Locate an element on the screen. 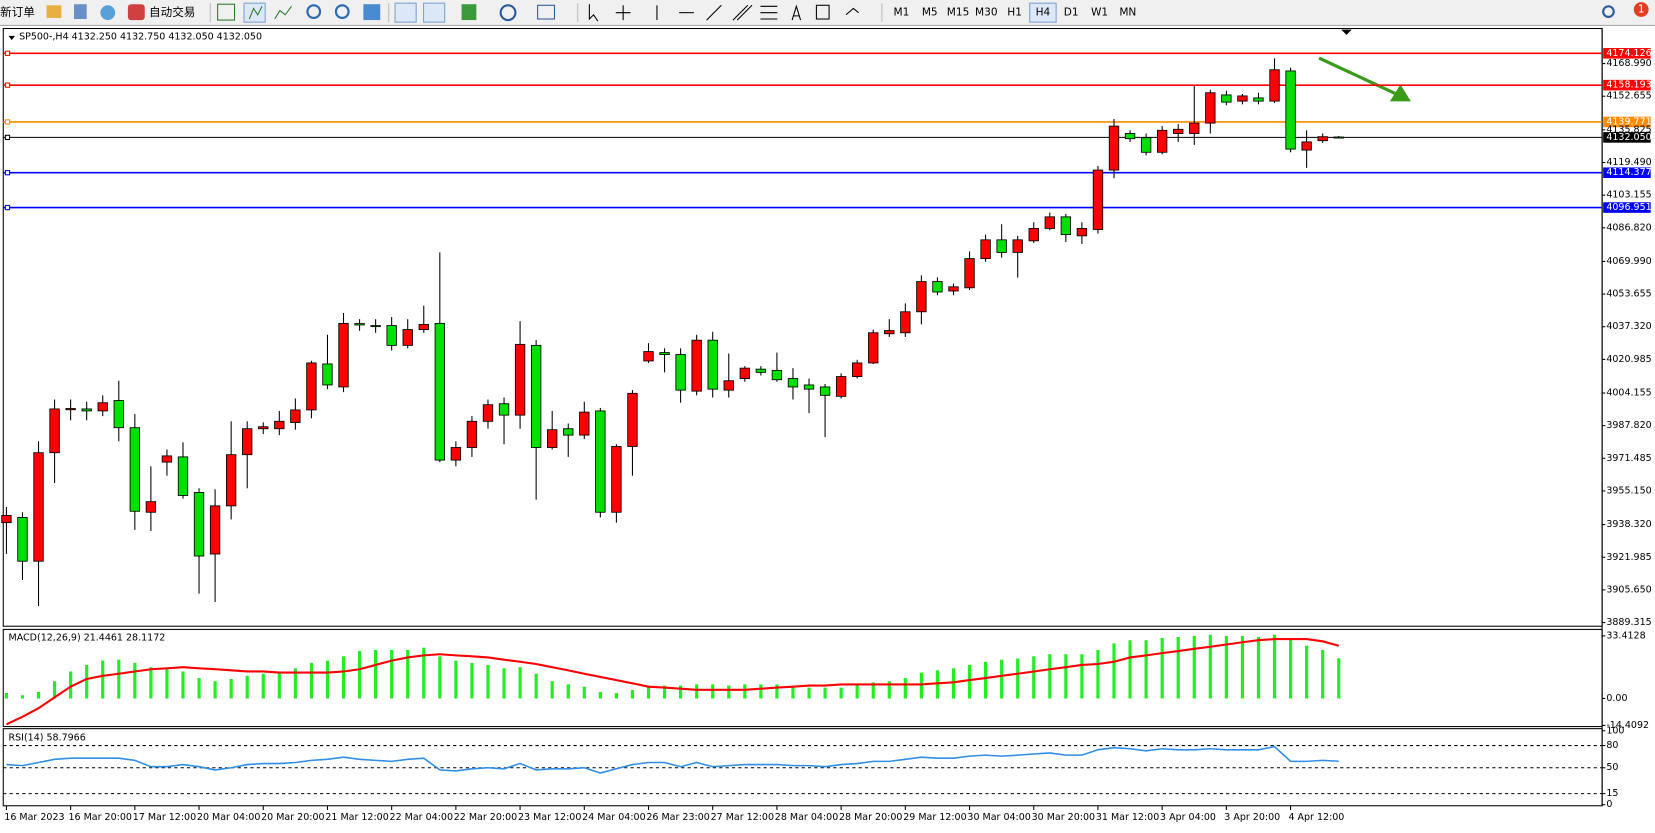  y-tick-label: 100 is located at coordinates (1615, 730).